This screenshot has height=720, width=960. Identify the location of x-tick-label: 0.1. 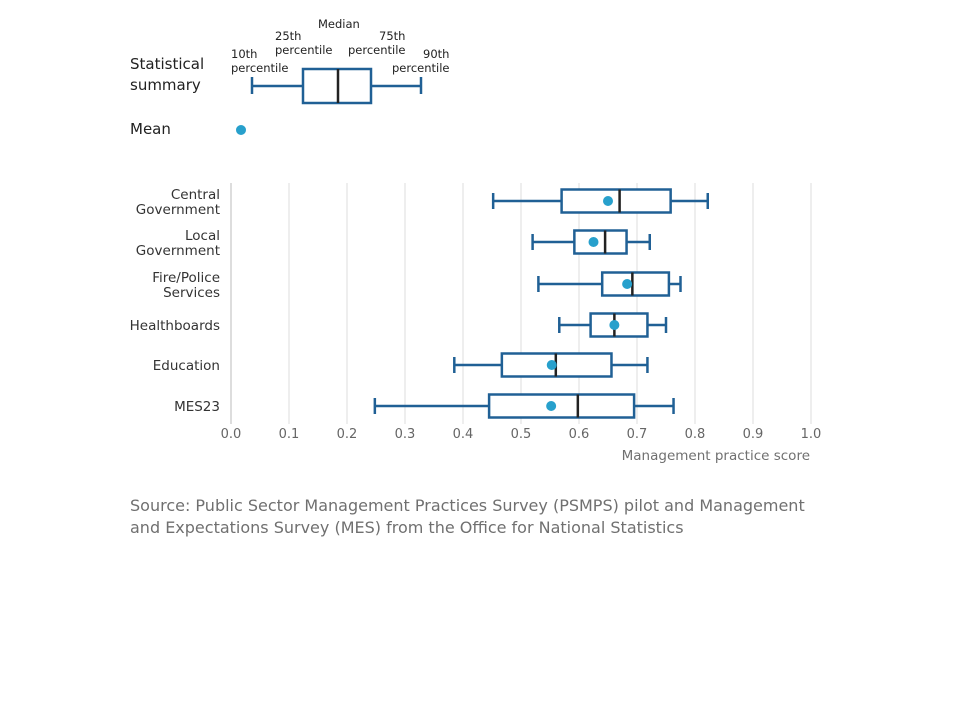
(289, 434).